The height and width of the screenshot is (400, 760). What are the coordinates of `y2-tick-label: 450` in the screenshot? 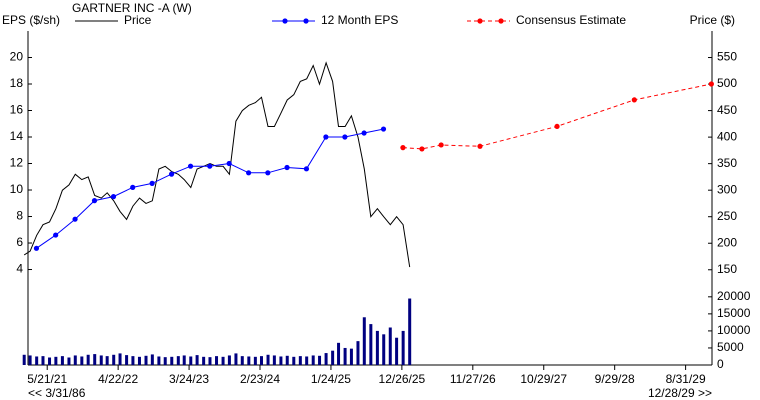 It's located at (727, 110).